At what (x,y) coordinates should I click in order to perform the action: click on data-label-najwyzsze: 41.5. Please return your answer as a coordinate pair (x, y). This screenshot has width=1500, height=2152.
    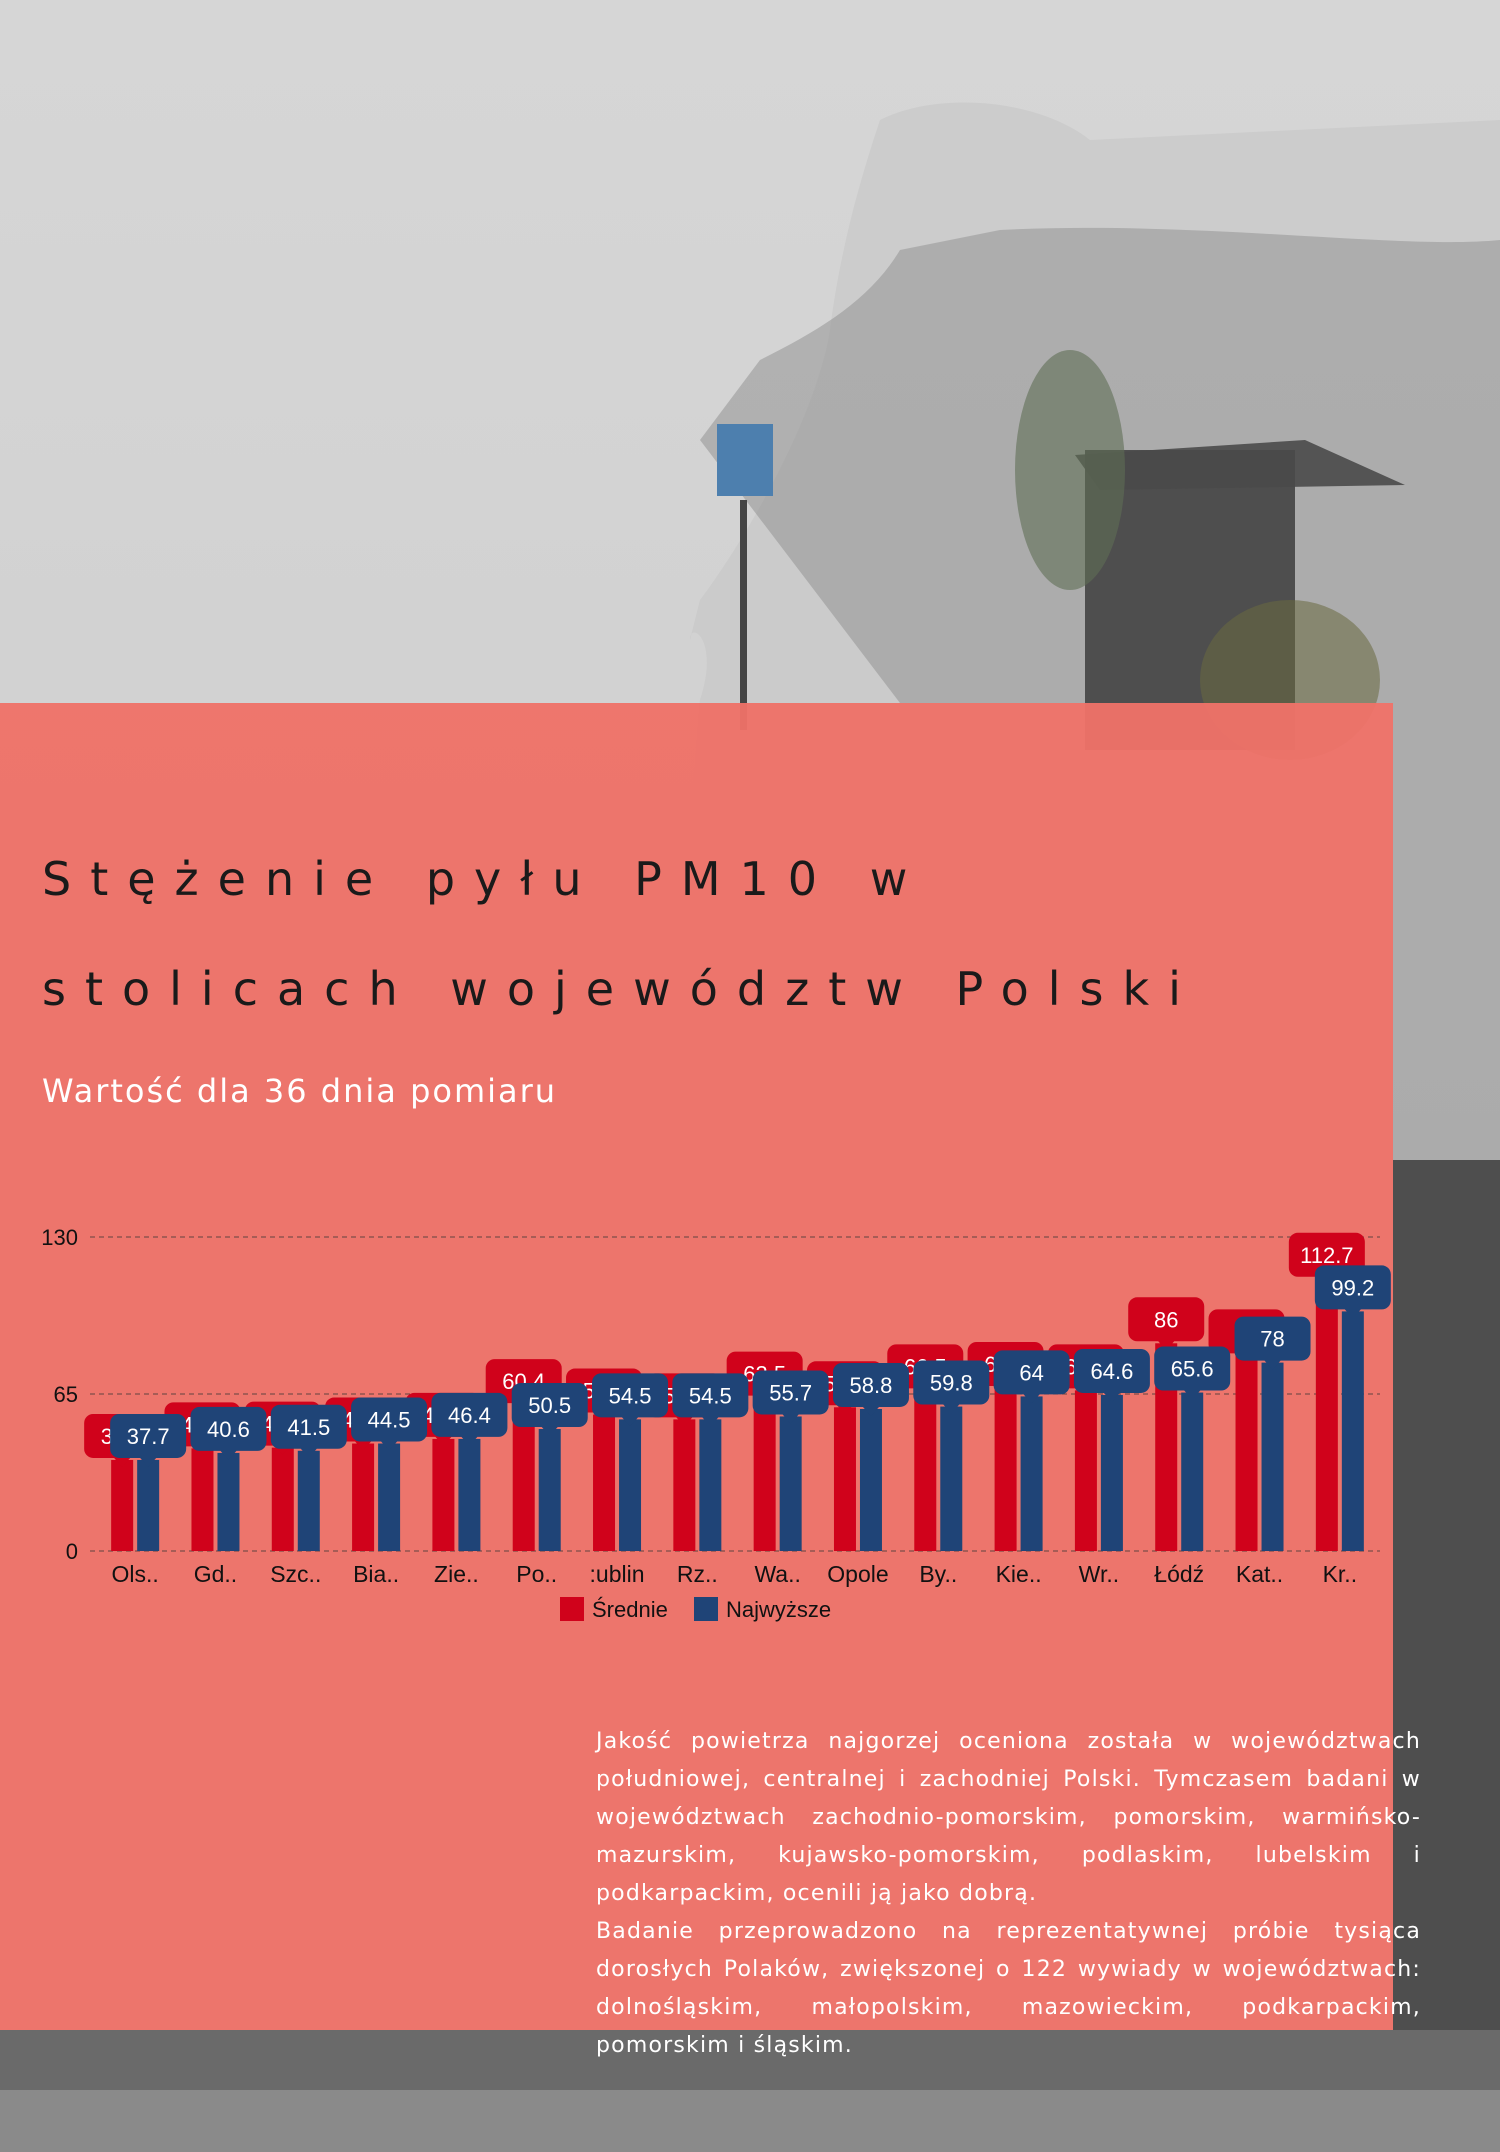
    Looking at the image, I should click on (308, 1431).